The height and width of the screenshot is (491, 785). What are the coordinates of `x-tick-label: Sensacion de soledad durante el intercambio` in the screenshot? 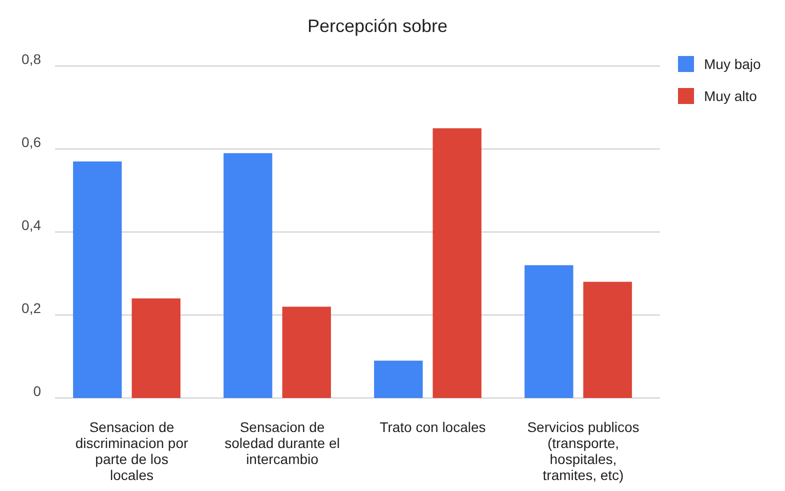 It's located at (282, 443).